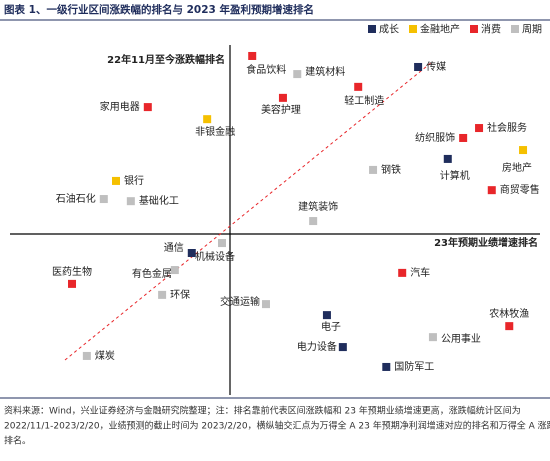  Describe the element at coordinates (72, 271) in the screenshot. I see `point-label: 医药生物` at that location.